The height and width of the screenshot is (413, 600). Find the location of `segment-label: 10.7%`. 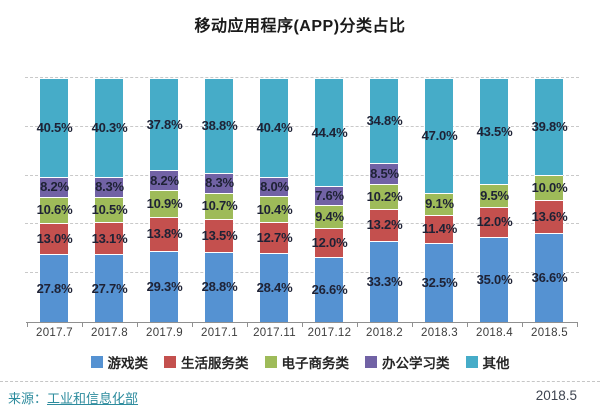

segment-label: 10.7% is located at coordinates (219, 206).